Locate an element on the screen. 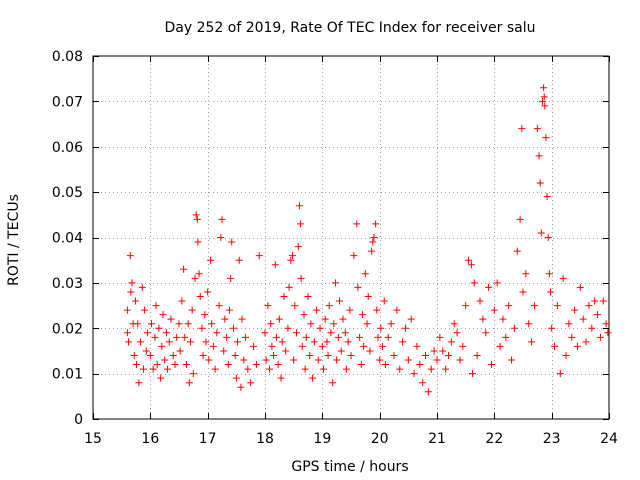 This screenshot has height=480, width=640. x-tick-label: 22 is located at coordinates (494, 439).